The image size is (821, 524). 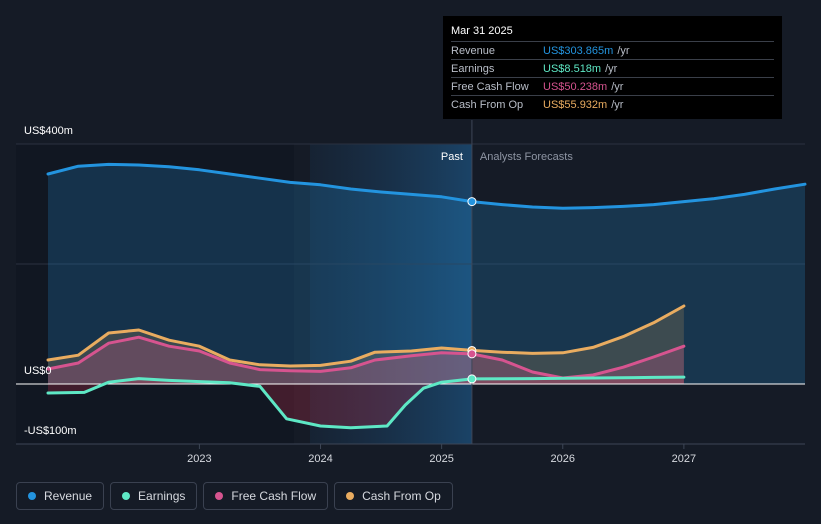 I want to click on cash-from-op-dot-icon, so click(x=350, y=496).